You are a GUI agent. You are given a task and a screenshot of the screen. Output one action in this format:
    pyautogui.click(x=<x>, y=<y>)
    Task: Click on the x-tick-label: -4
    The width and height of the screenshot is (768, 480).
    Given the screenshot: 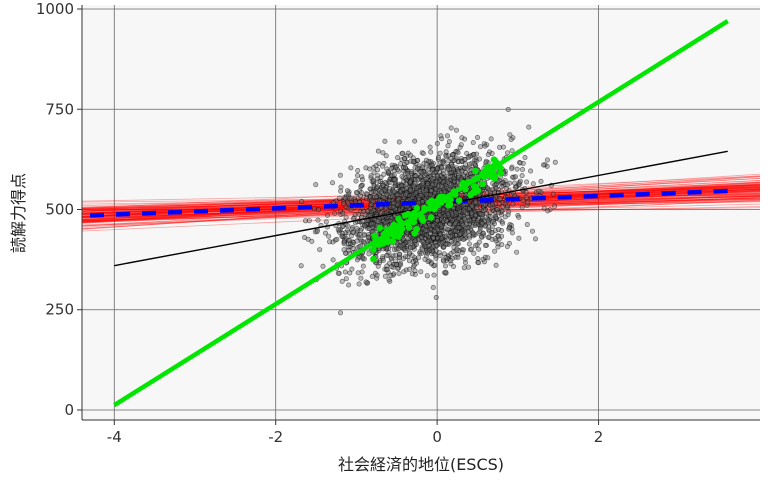 What is the action you would take?
    pyautogui.click(x=114, y=437)
    